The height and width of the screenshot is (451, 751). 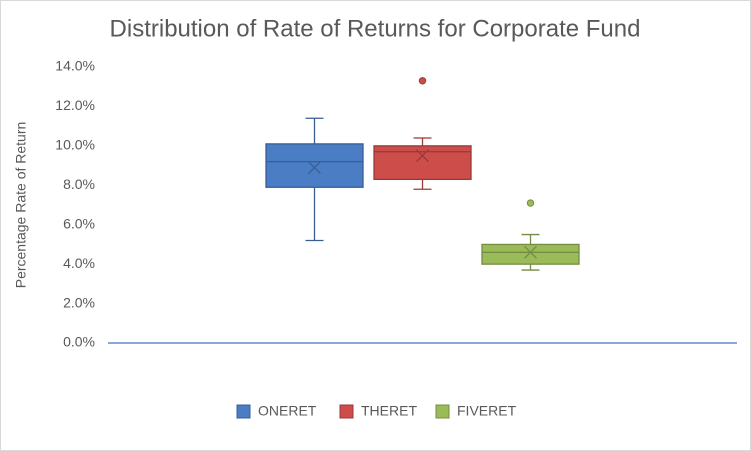 What do you see at coordinates (487, 411) in the screenshot?
I see `legend-label: FIVERET` at bounding box center [487, 411].